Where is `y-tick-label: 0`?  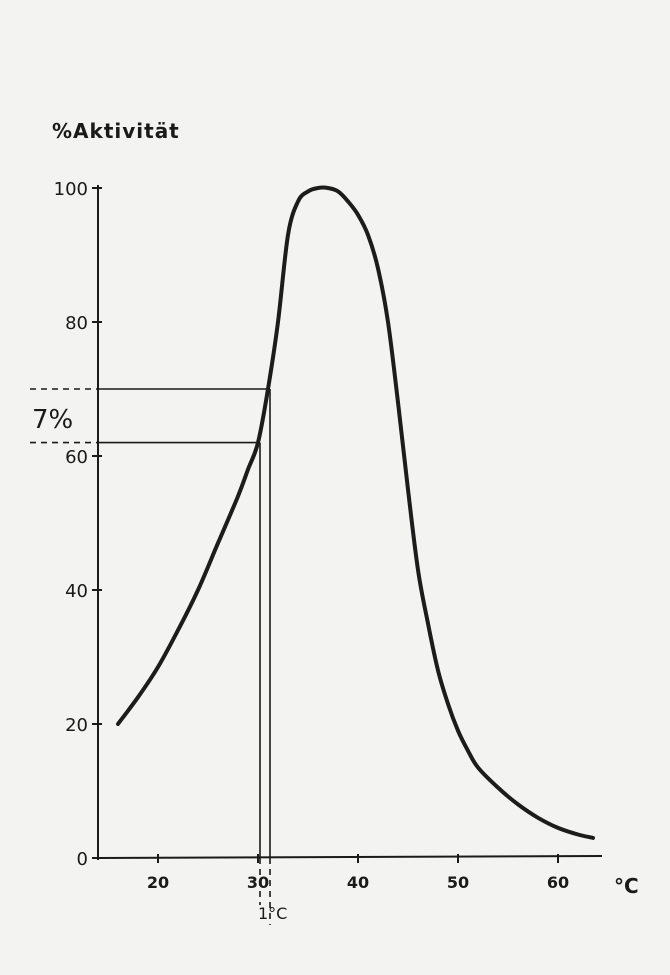 y-tick-label: 0 is located at coordinates (82, 859).